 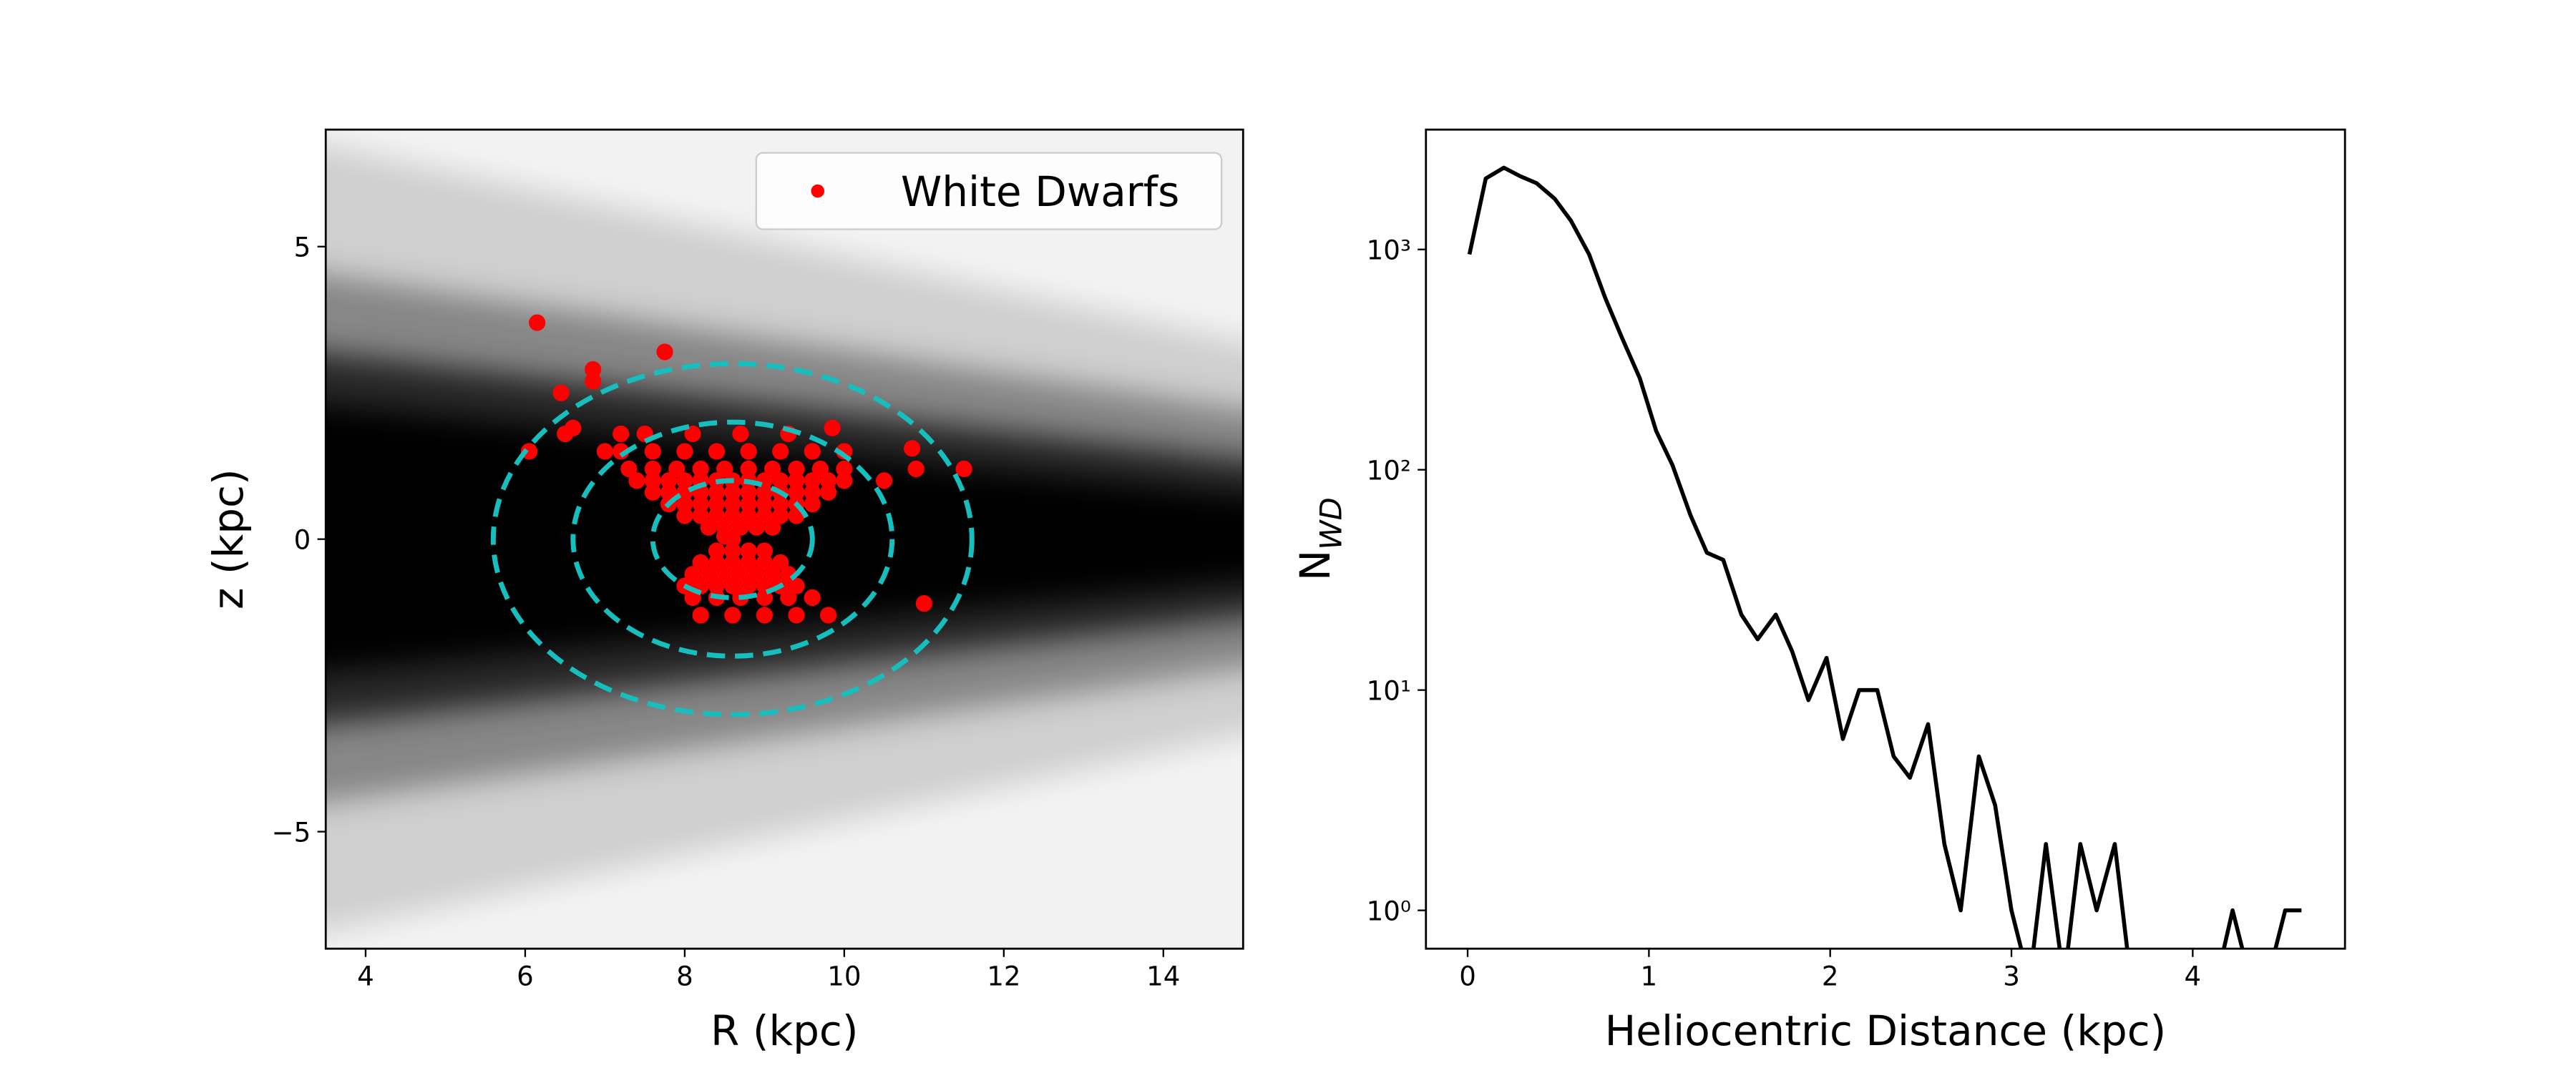 I want to click on distance-ring, so click(x=732, y=539).